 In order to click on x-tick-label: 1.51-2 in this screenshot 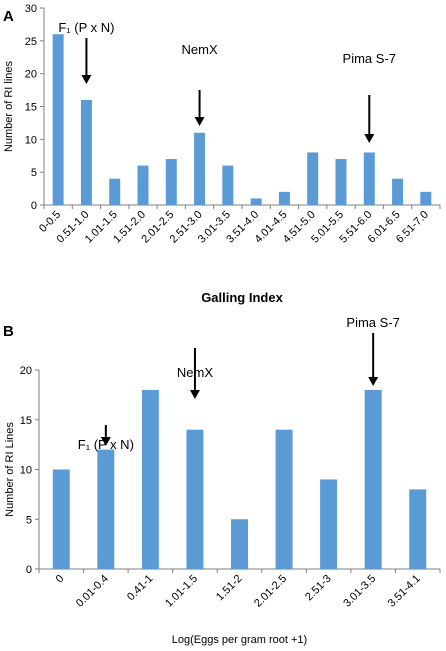, I will do `click(229, 588)`.